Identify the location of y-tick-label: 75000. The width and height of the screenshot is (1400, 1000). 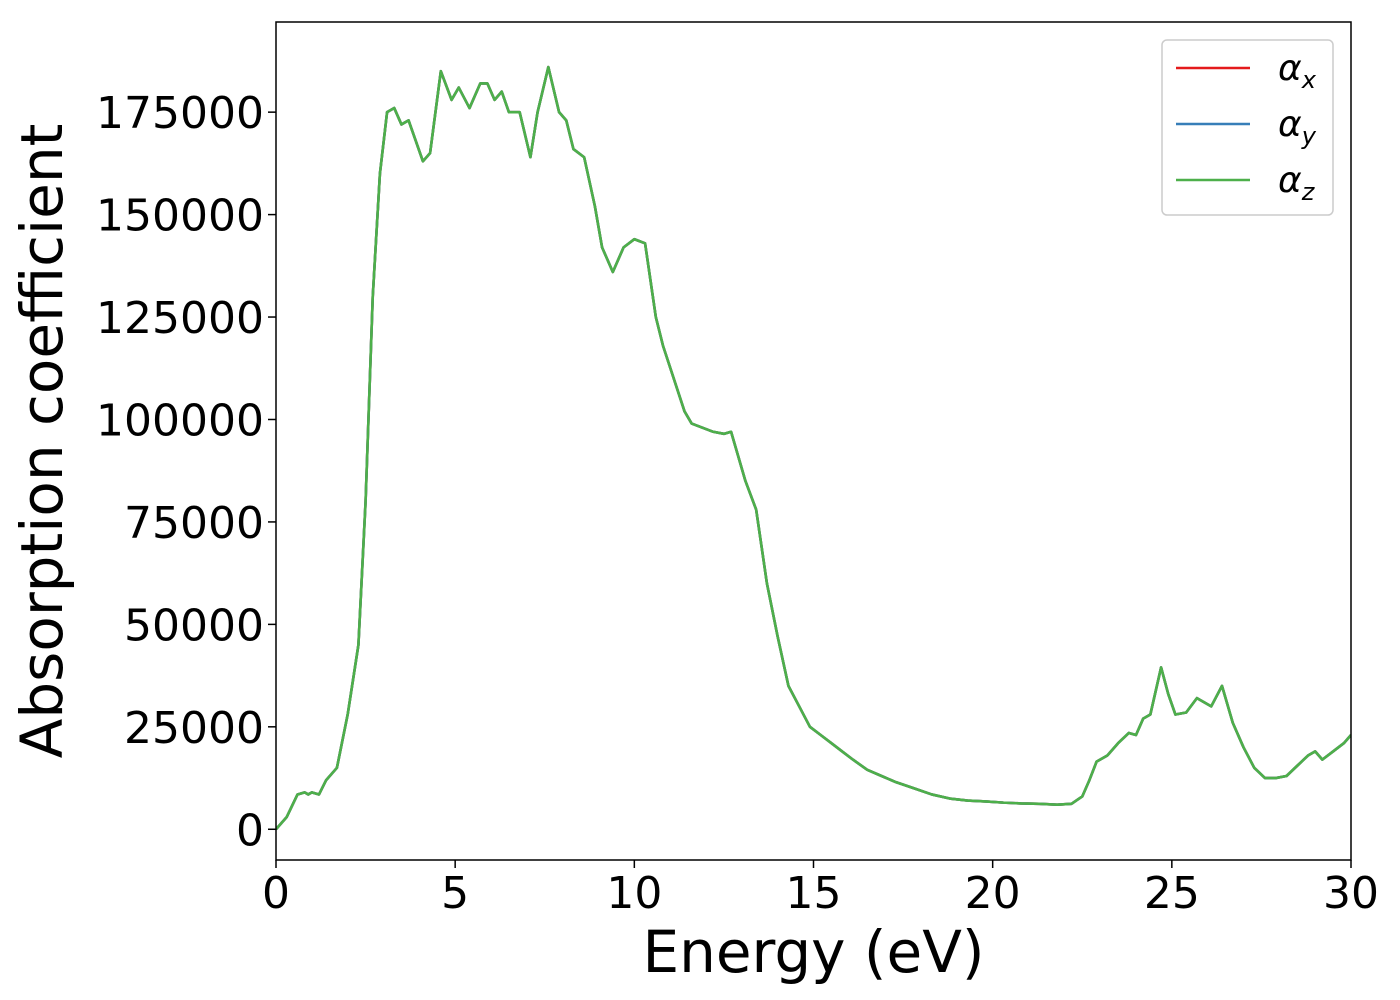
(194, 523).